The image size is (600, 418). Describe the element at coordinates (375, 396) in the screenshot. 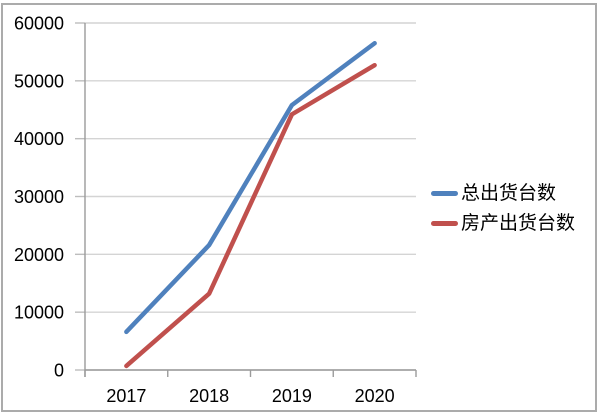

I see `x-axis-tick-label: 2020` at that location.